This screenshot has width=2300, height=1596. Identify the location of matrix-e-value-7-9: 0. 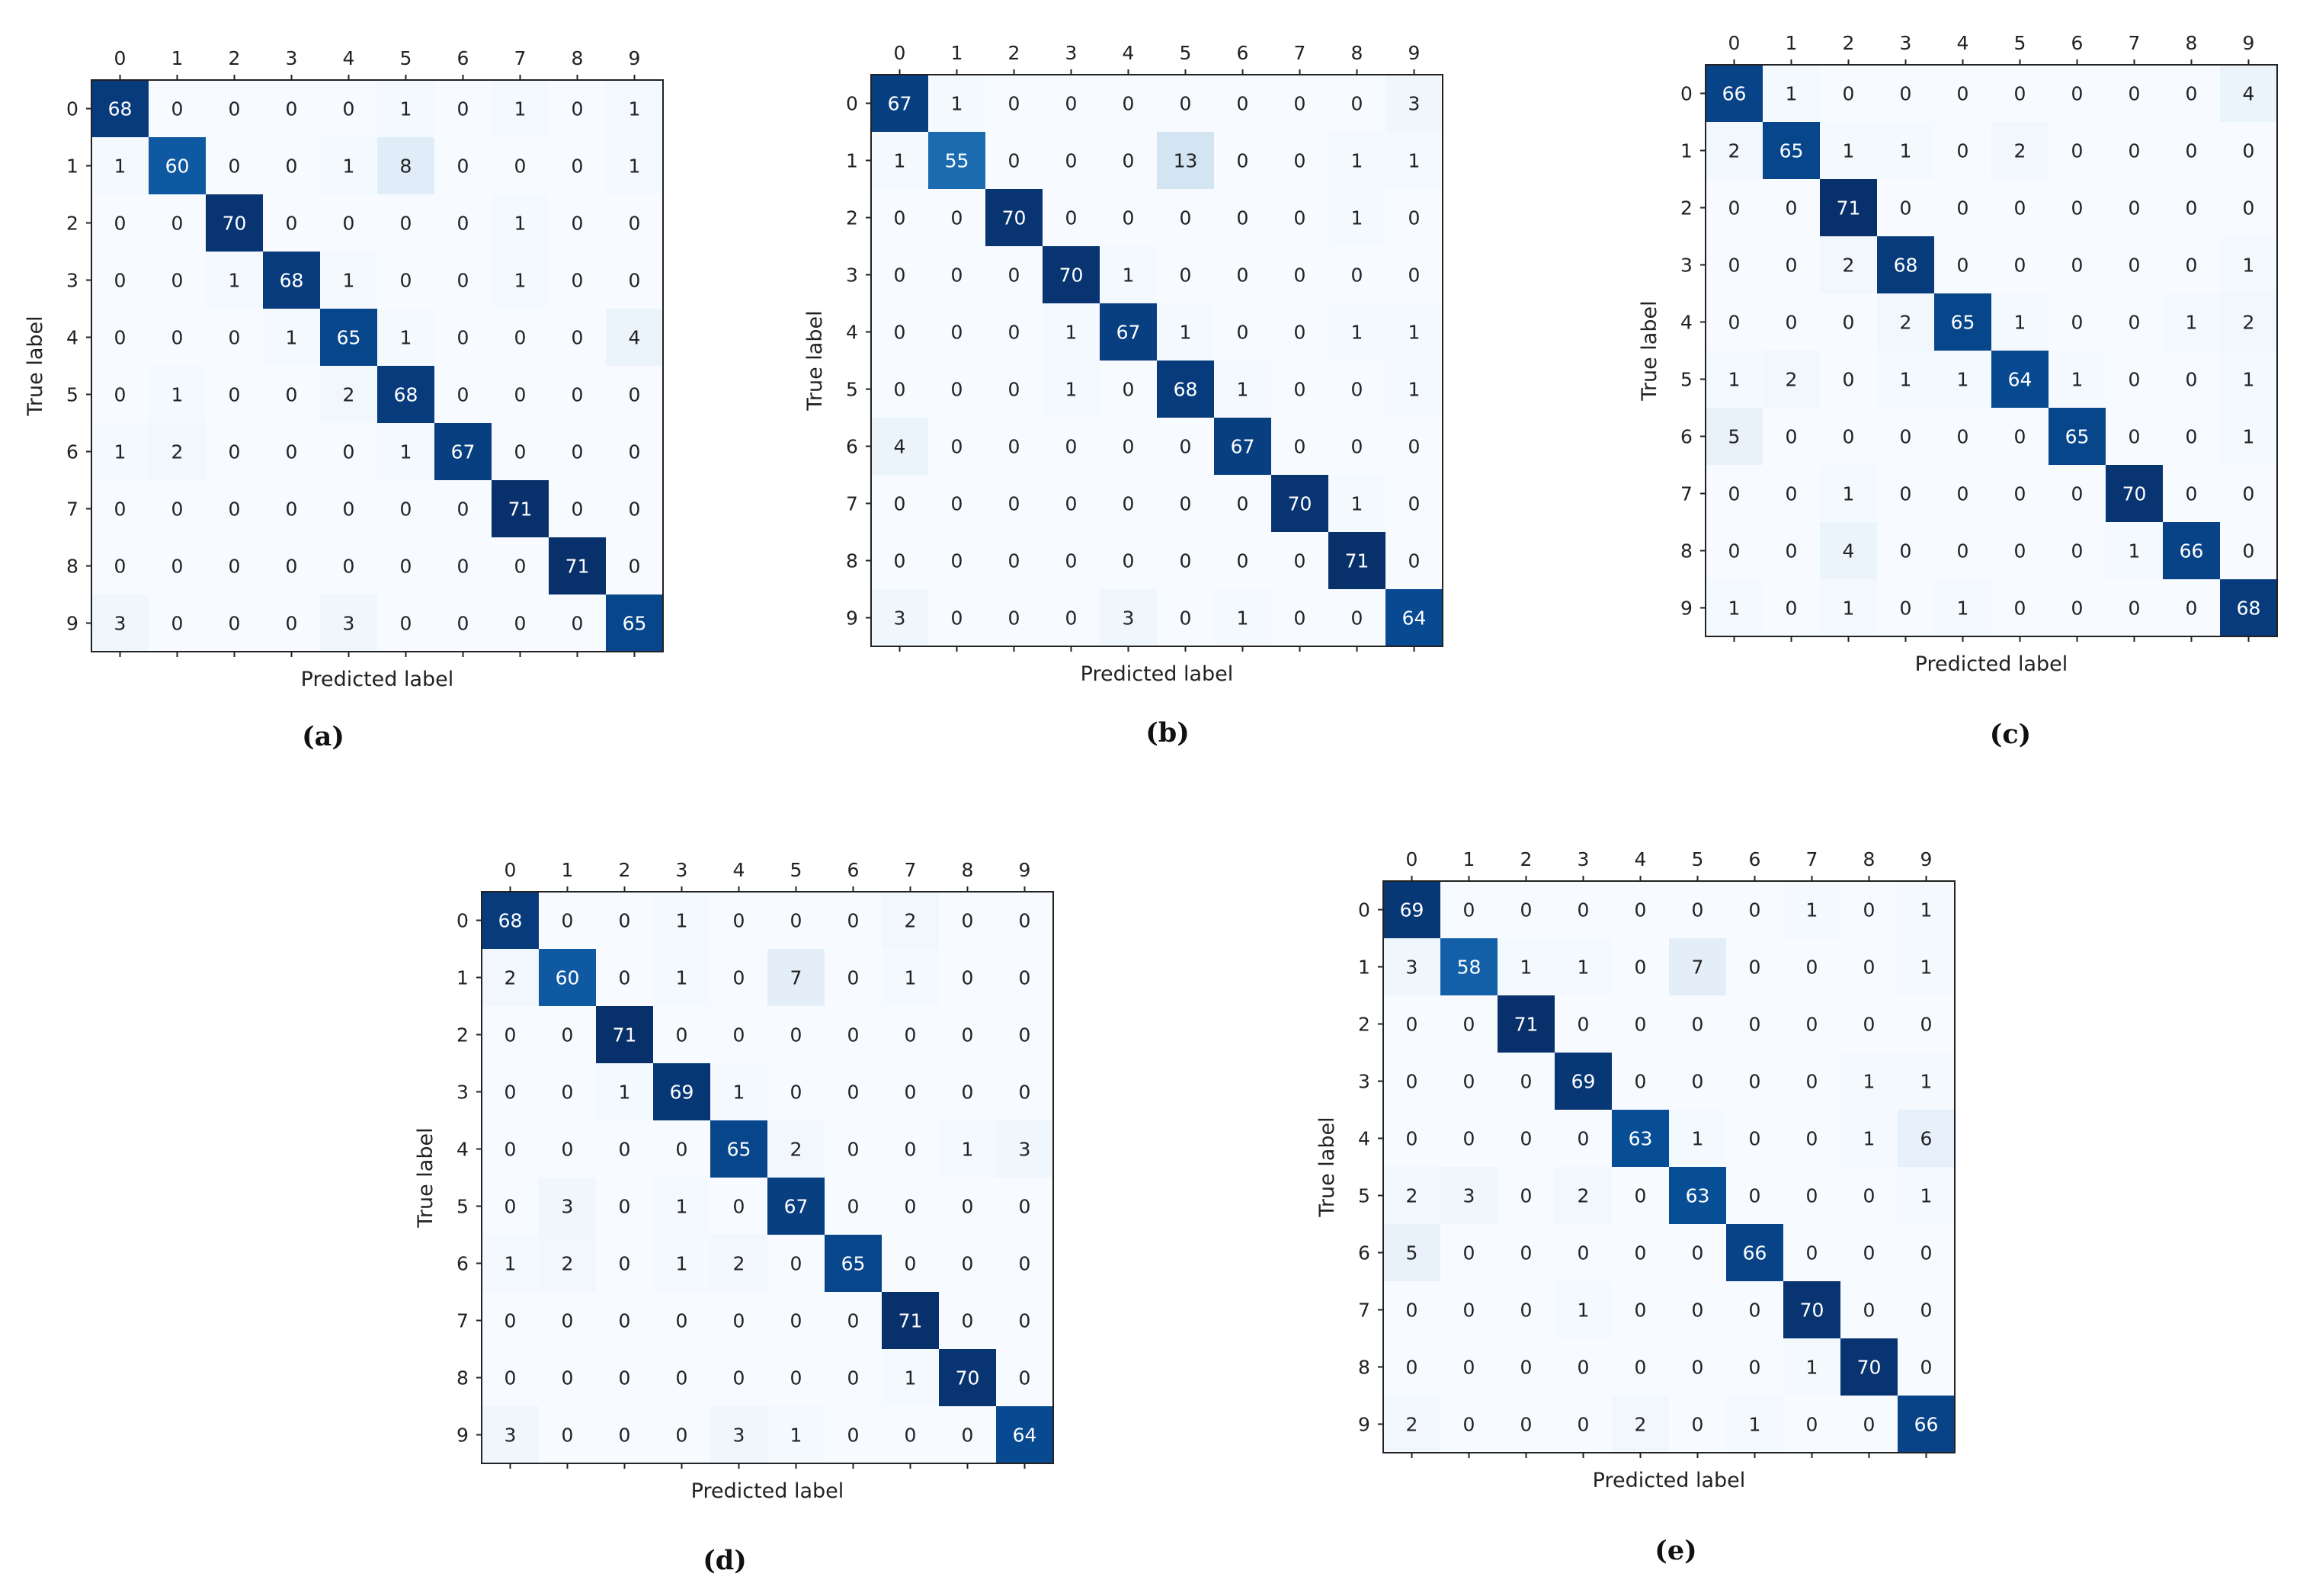
(1926, 1311).